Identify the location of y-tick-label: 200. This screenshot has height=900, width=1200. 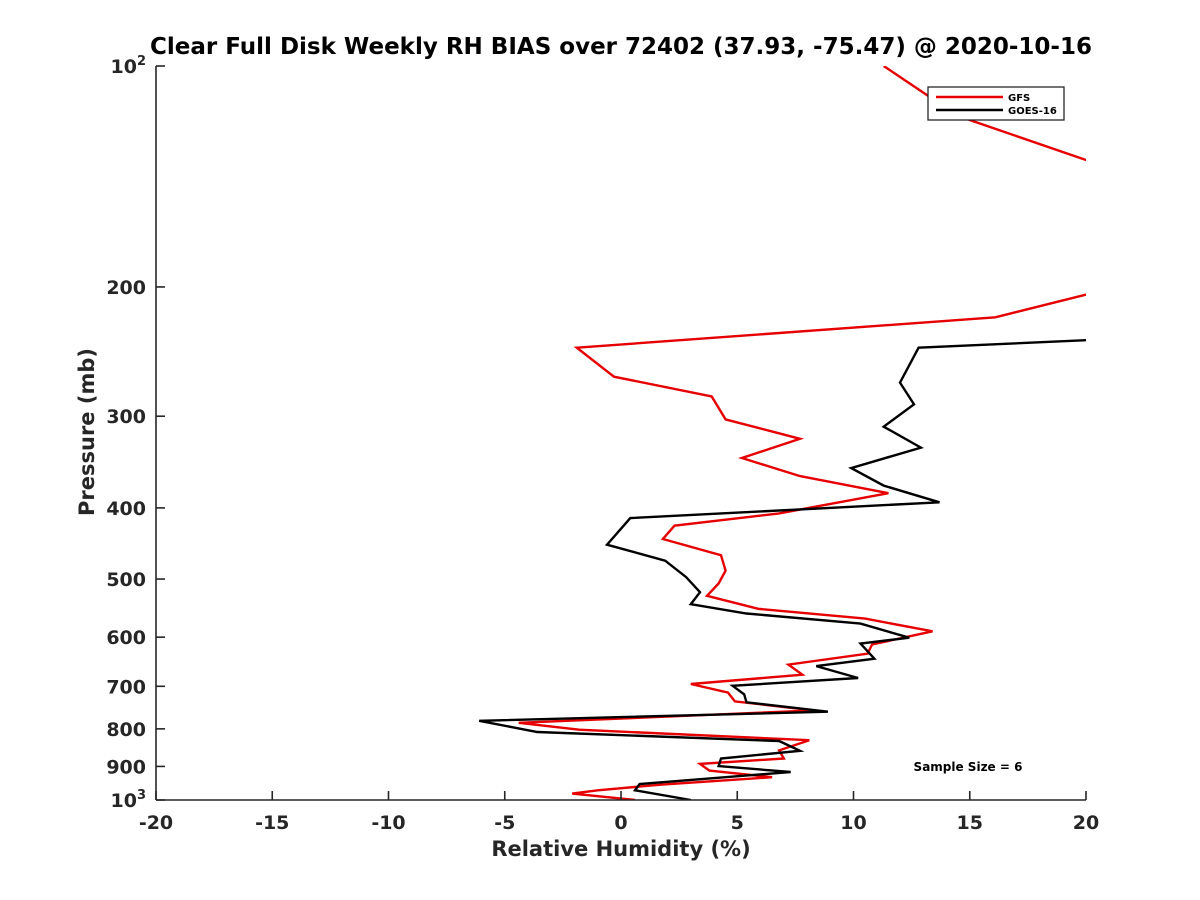
(126, 288).